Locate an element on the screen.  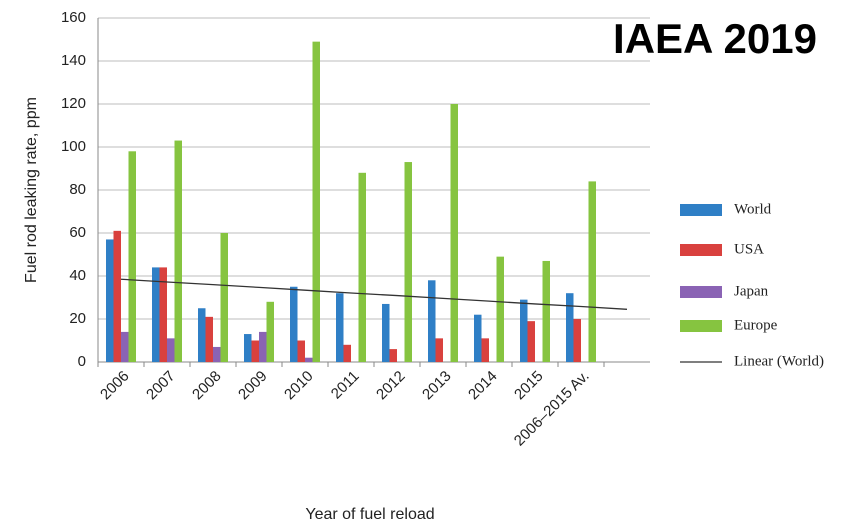
legend-label: Linear (World) is located at coordinates (779, 361).